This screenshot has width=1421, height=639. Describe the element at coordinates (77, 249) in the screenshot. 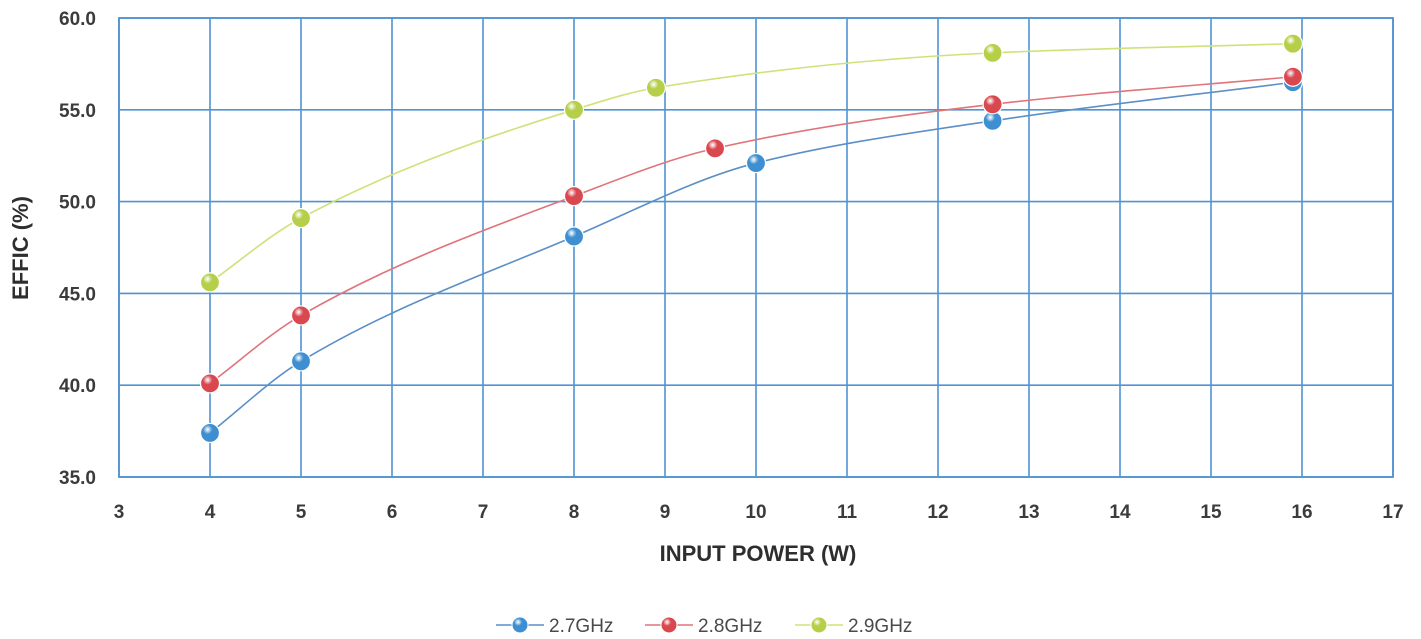

I see `y-tick-labels: 35.0 40.0 45.0 50.0 55.0 60.0` at that location.